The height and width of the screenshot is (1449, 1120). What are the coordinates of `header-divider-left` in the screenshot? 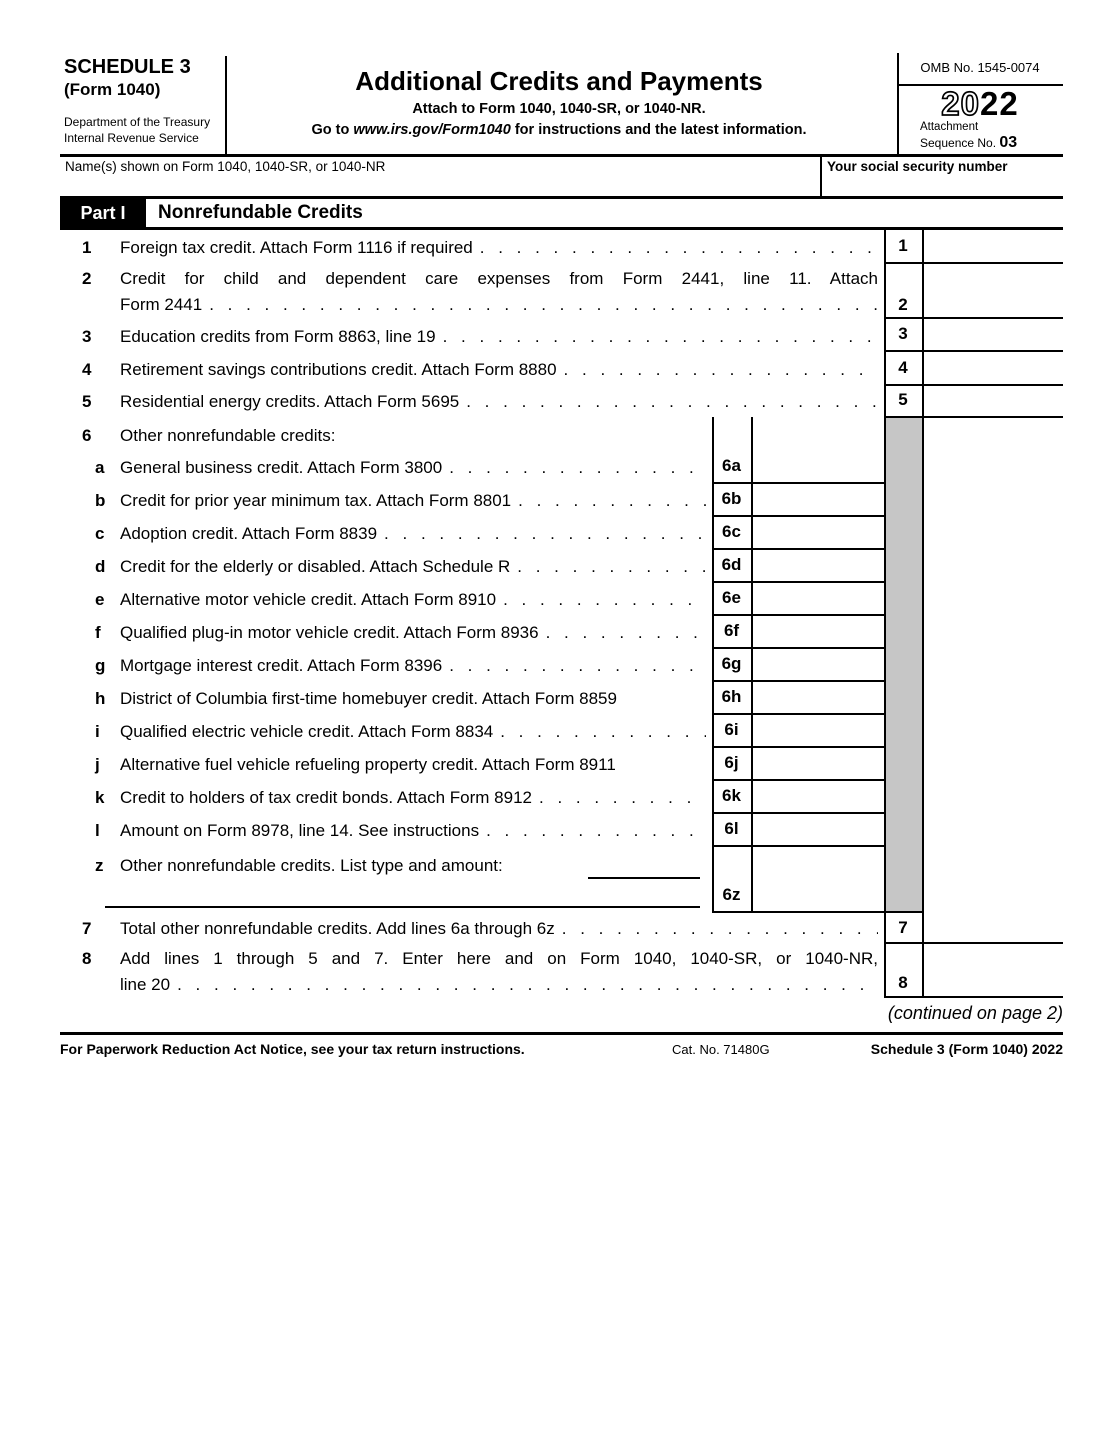 It's located at (226, 105).